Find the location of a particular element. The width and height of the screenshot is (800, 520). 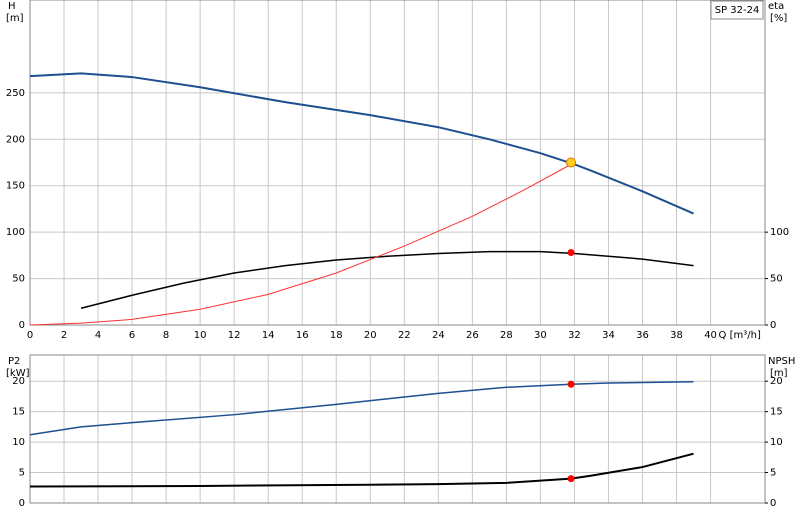

y2-axis-label: eta is located at coordinates (776, 6).